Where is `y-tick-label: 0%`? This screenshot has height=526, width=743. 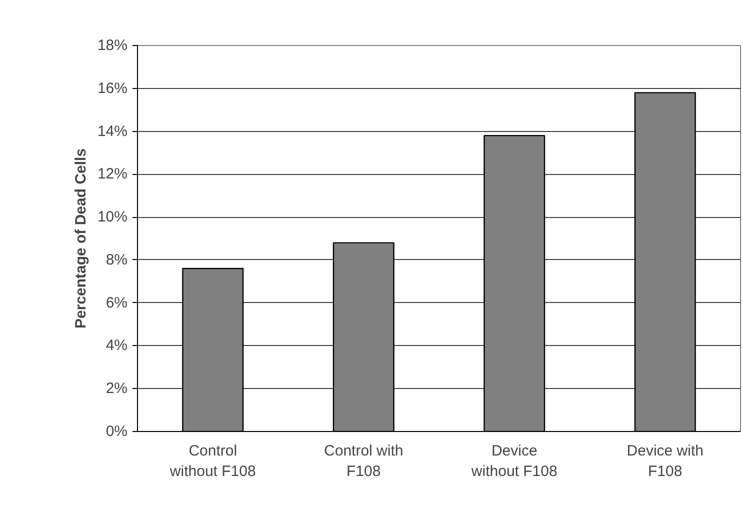 y-tick-label: 0% is located at coordinates (117, 431).